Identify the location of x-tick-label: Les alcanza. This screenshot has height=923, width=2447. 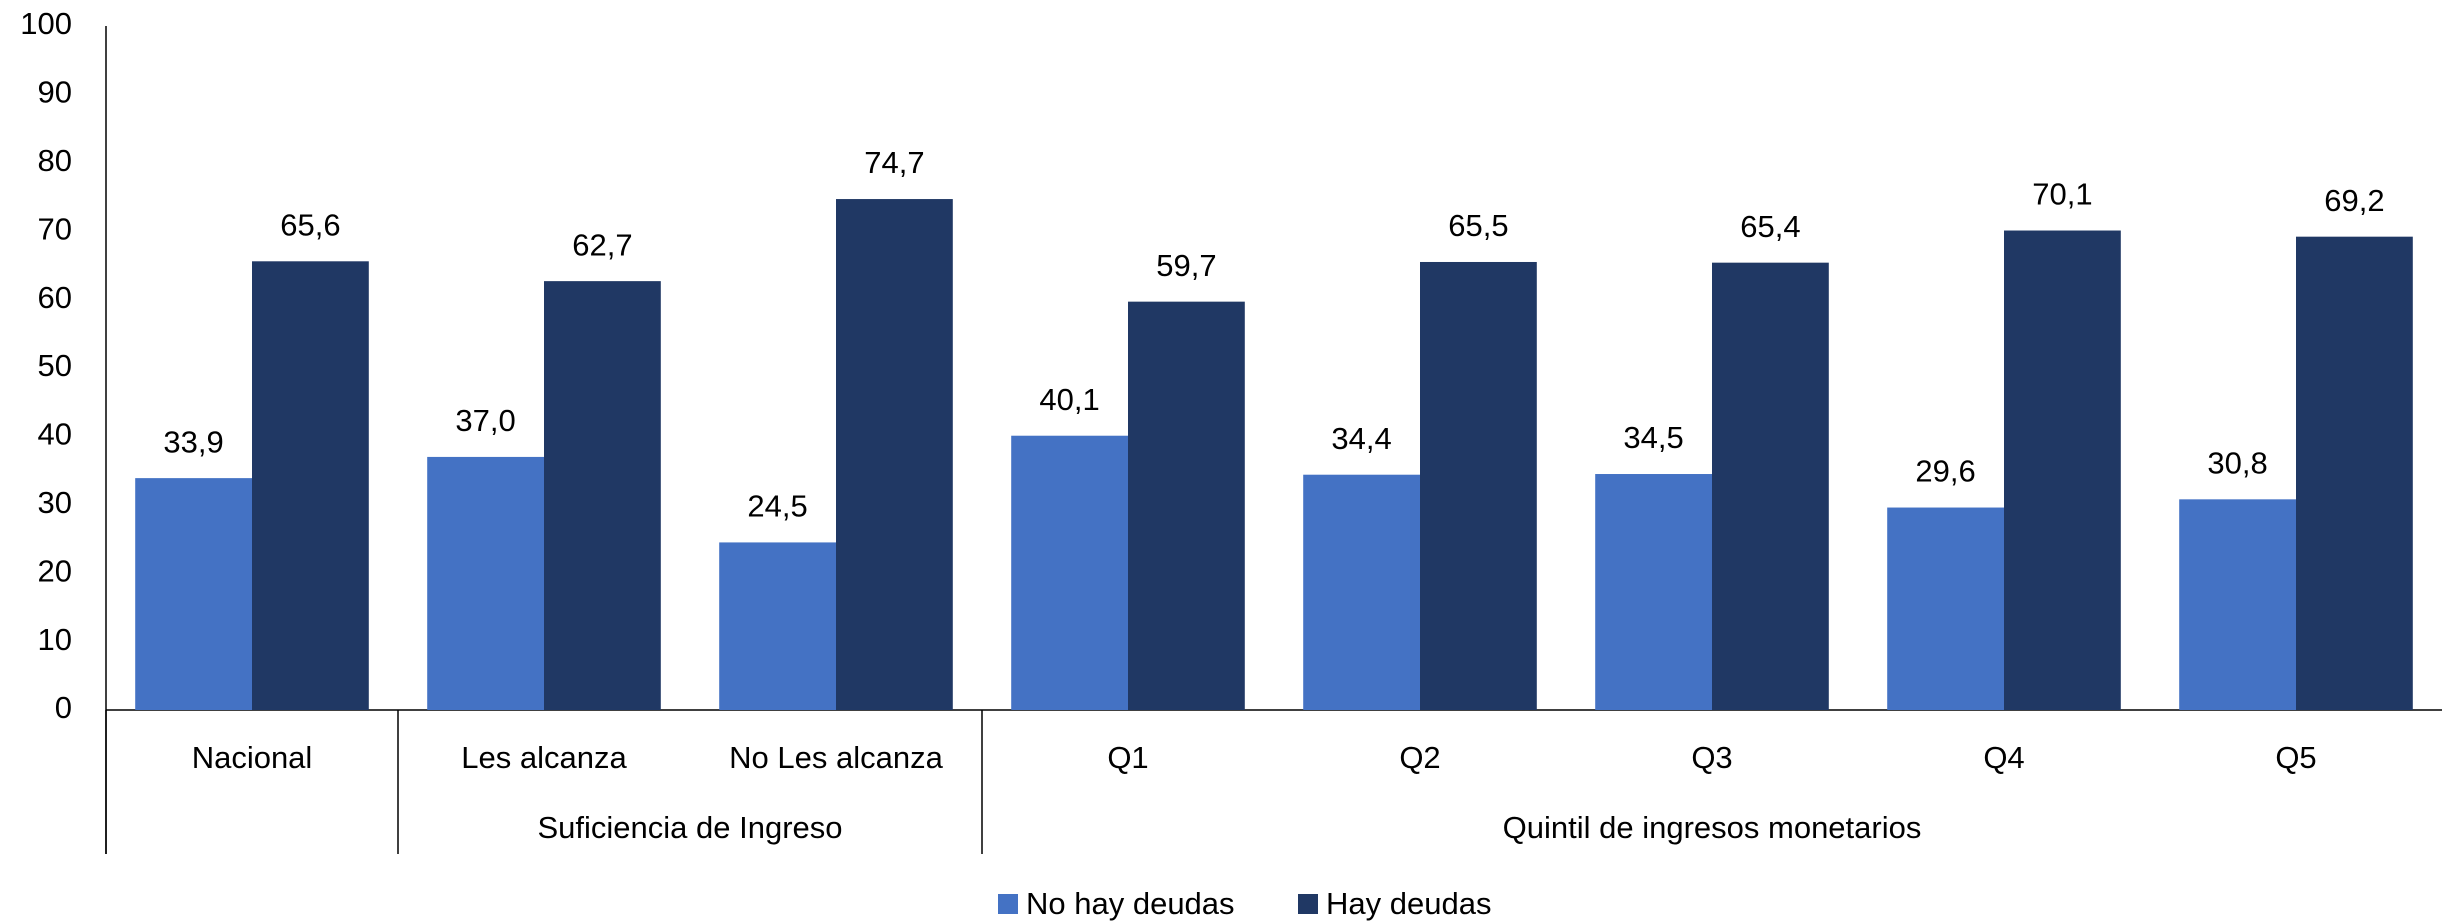
(544, 757).